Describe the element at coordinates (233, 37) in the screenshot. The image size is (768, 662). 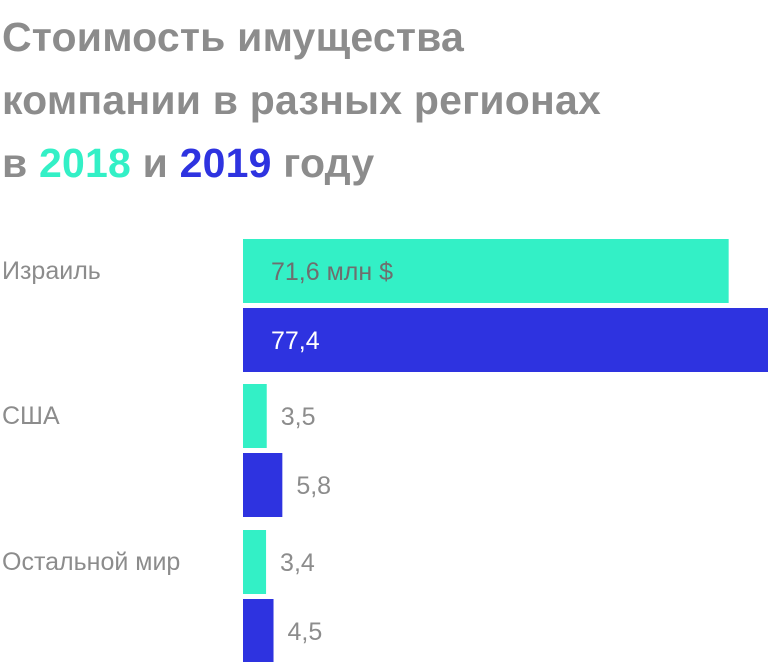
I see `title-line-1: Стоимость имущества` at that location.